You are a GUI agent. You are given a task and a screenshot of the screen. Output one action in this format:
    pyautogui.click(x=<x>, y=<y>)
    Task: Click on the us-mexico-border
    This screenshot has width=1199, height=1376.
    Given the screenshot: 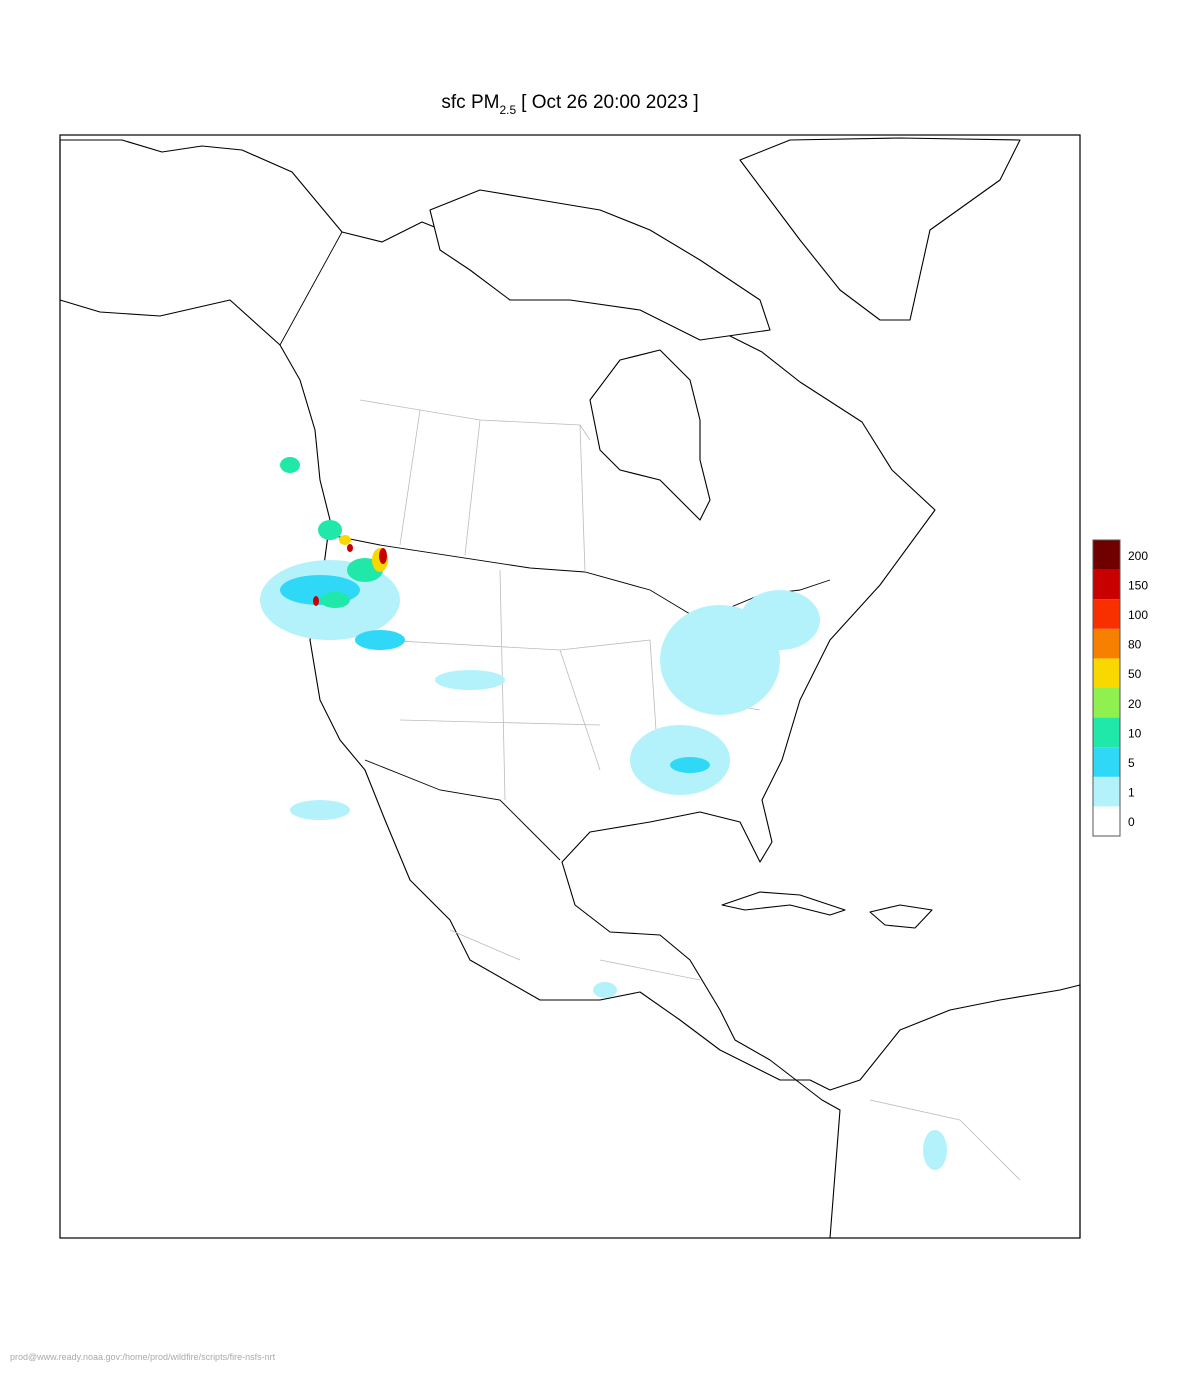 What is the action you would take?
    pyautogui.click(x=462, y=810)
    